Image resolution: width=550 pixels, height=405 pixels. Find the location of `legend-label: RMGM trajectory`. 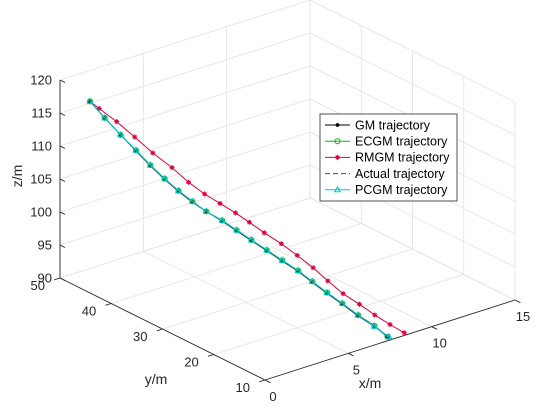

legend-label: RMGM trajectory is located at coordinates (402, 158).